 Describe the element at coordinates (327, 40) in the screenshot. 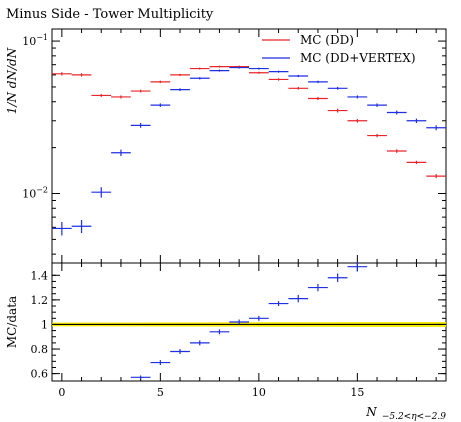

I see `legend-label-mc-dd: MC (DD)` at that location.